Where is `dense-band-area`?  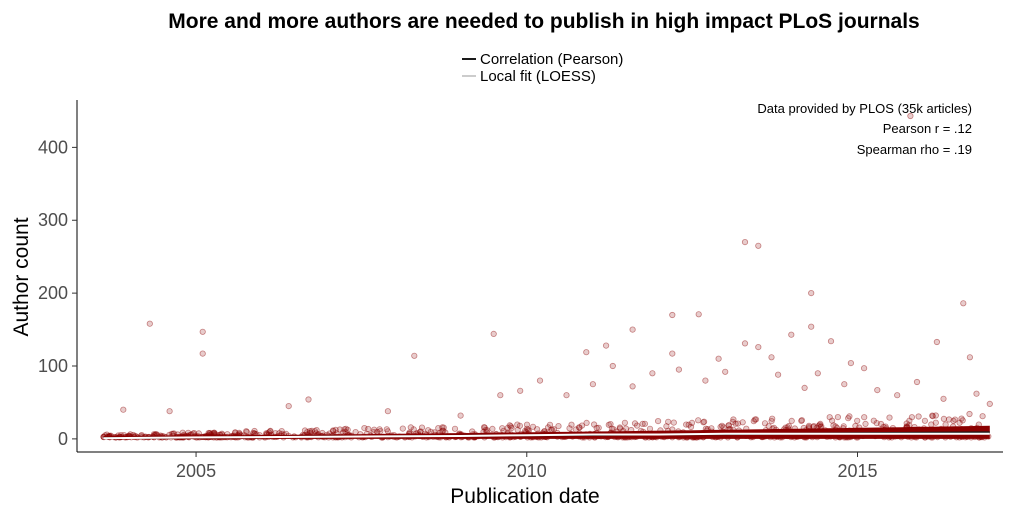
dense-band-area is located at coordinates (546, 432).